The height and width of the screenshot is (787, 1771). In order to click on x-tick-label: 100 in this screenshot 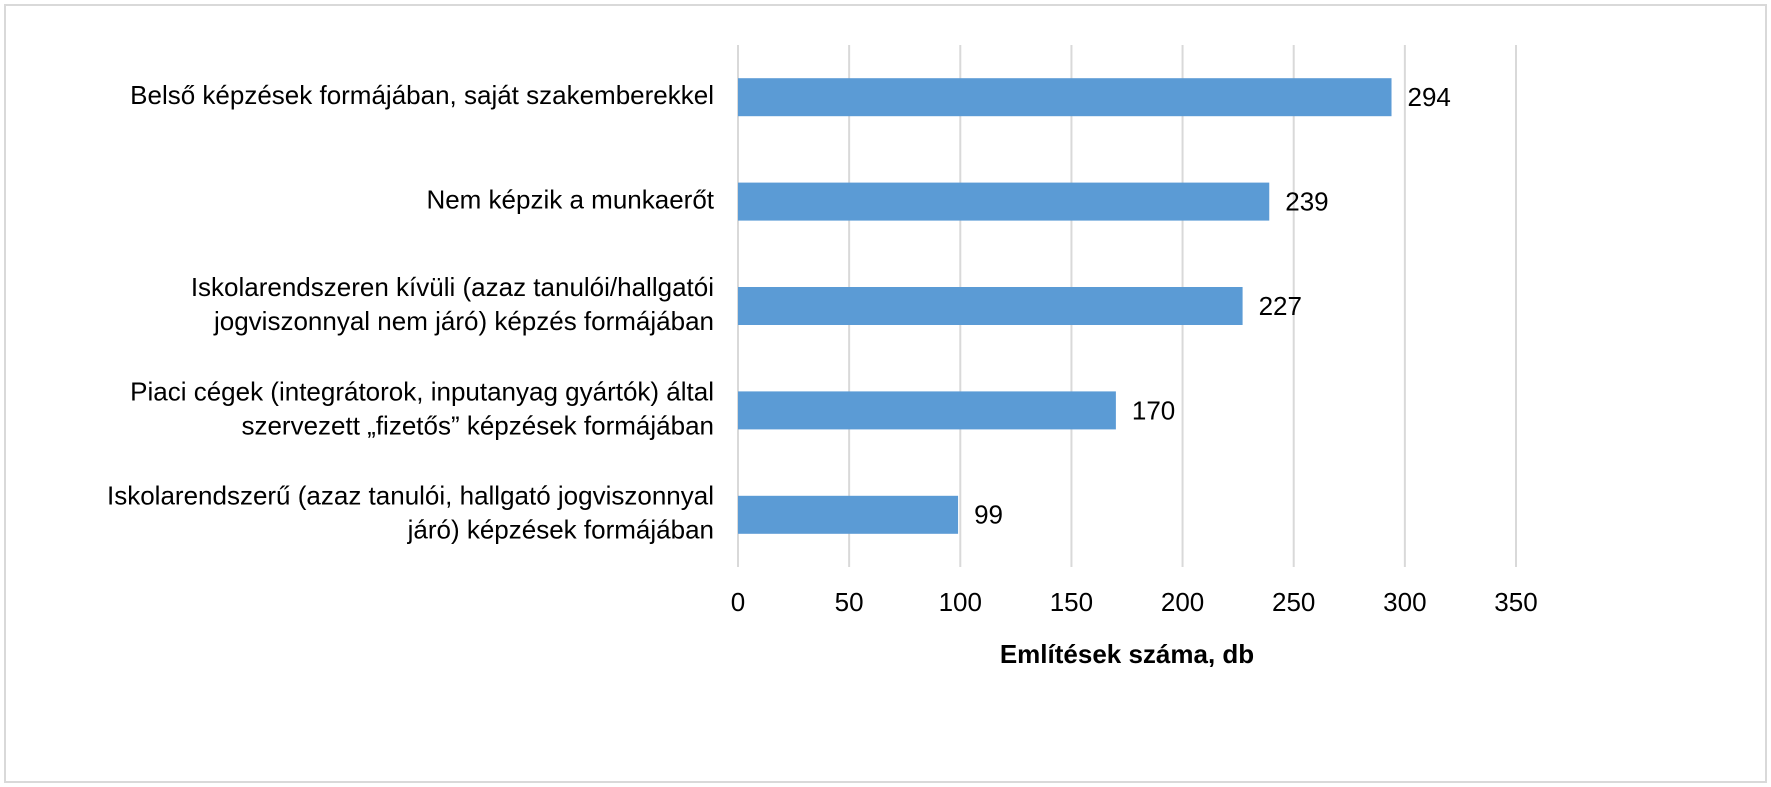, I will do `click(960, 602)`.